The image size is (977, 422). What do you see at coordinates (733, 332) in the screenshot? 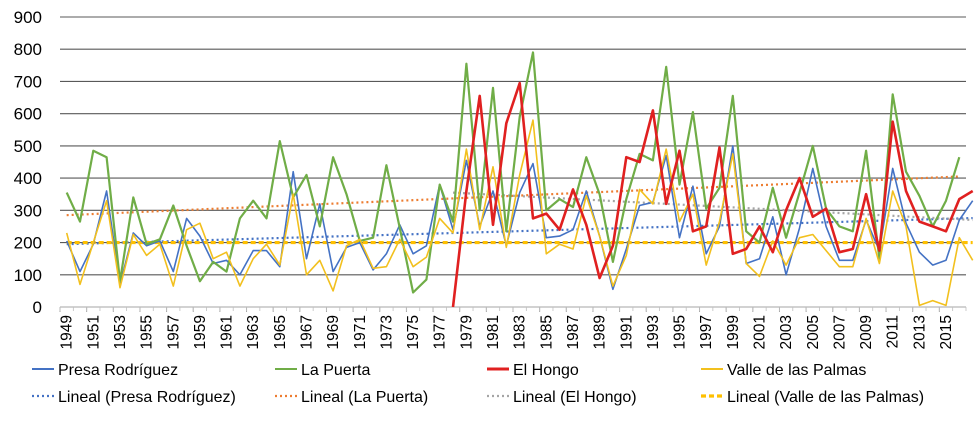
I see `x-tick-label: 1999` at bounding box center [733, 332].